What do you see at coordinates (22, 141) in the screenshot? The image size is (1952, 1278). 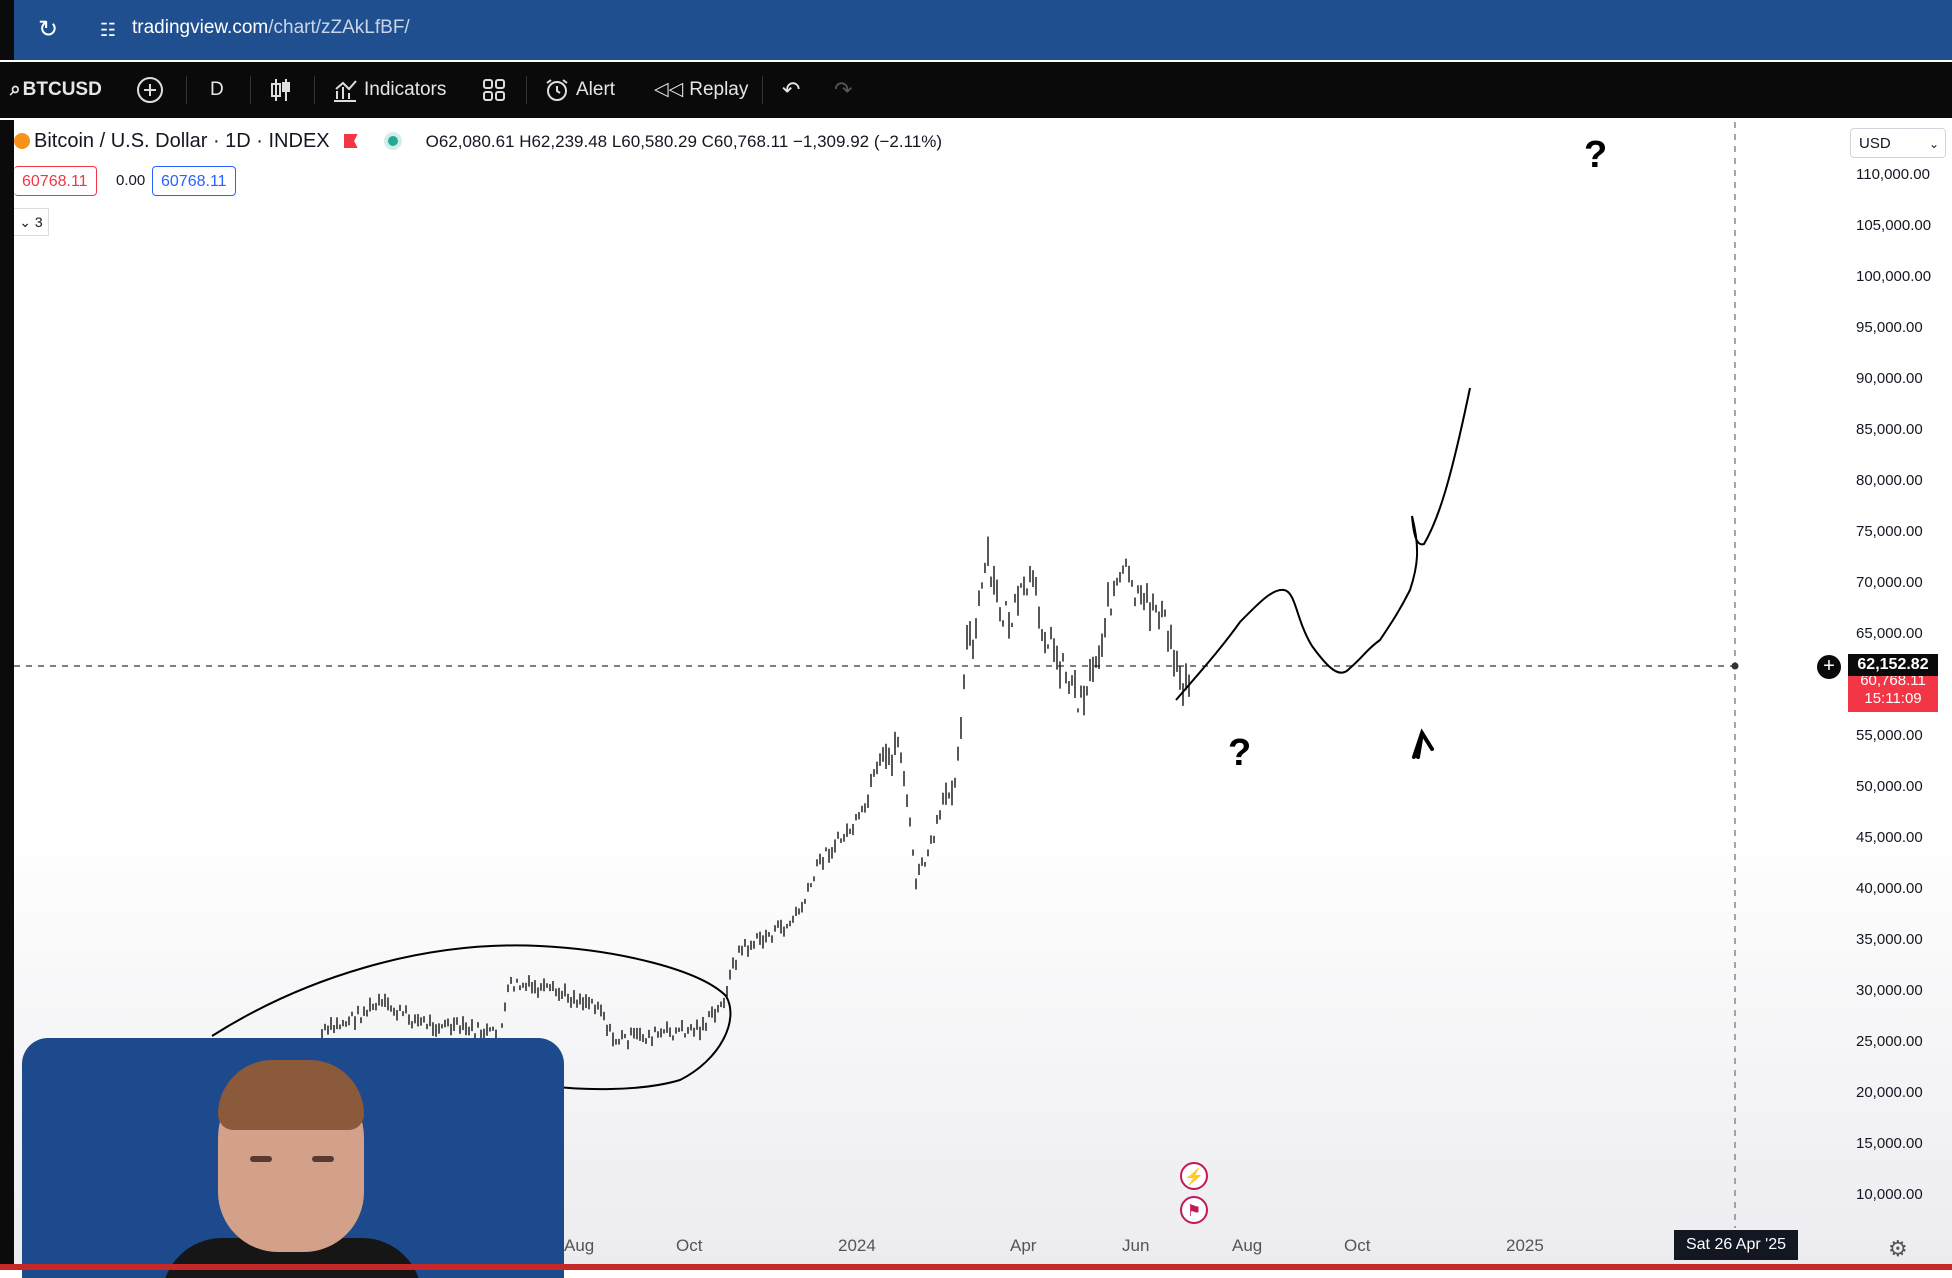 I see `bitcoin-logo-icon` at bounding box center [22, 141].